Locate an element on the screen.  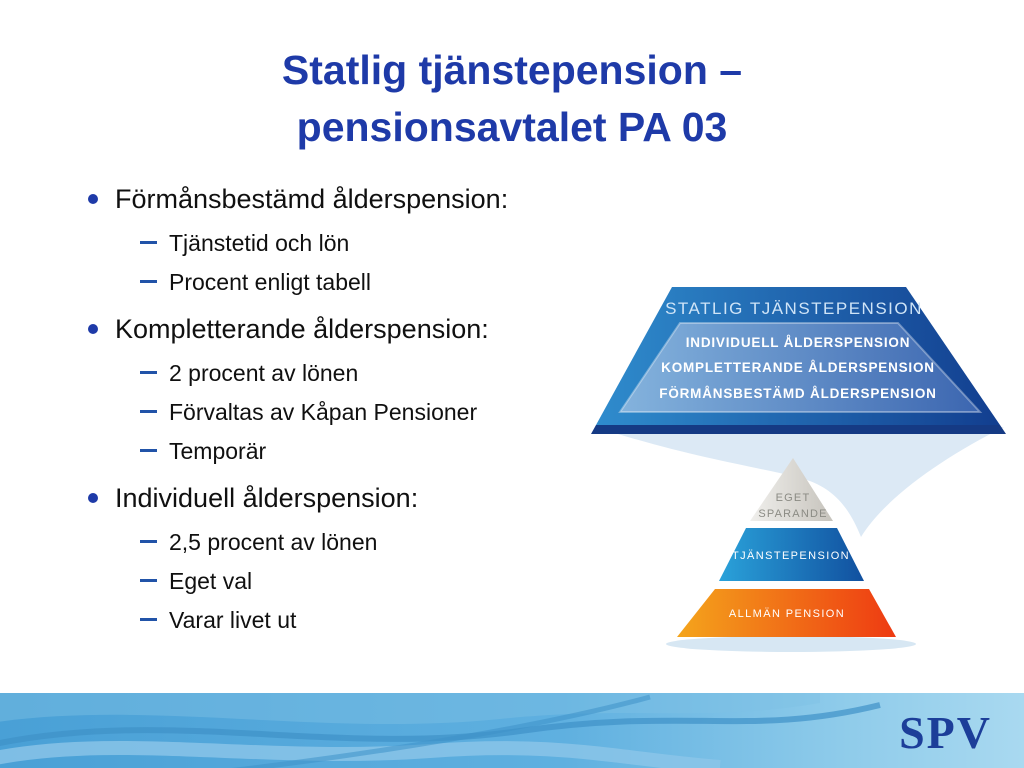
trapezoid-inner is located at coordinates (800, 367).